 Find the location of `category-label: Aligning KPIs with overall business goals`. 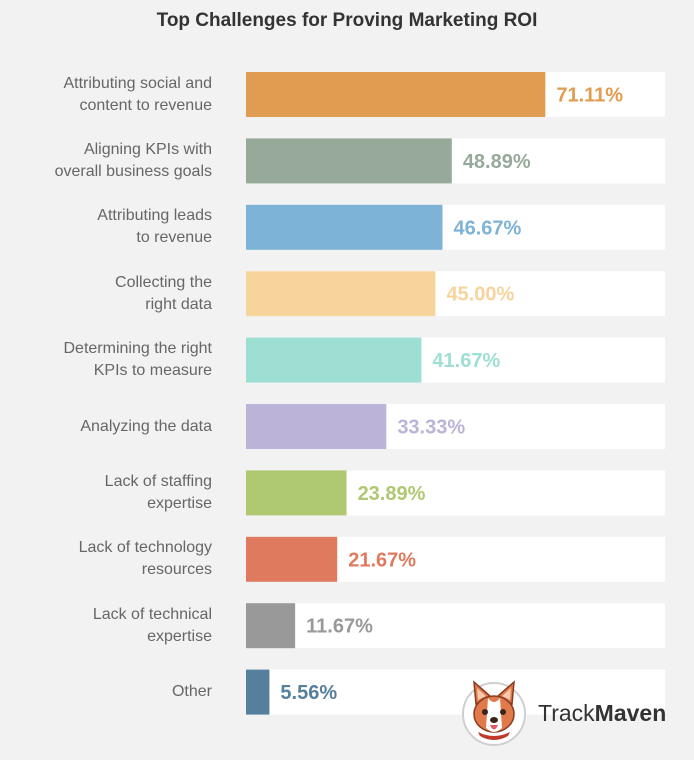

category-label: Aligning KPIs with overall business goals is located at coordinates (111, 161).